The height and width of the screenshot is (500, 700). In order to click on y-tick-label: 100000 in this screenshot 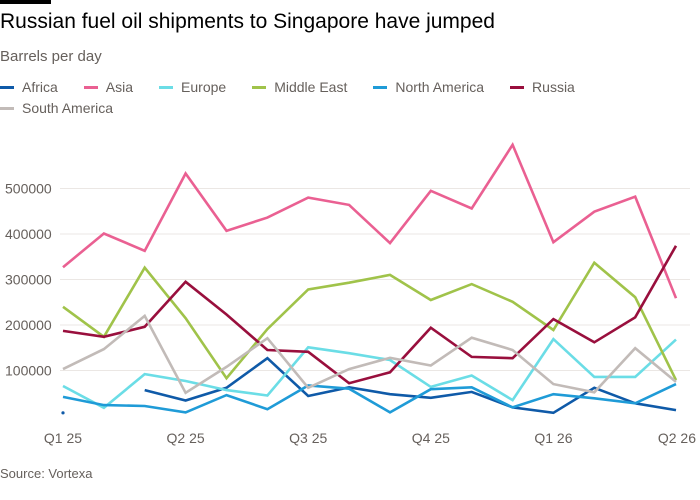, I will do `click(28, 371)`.